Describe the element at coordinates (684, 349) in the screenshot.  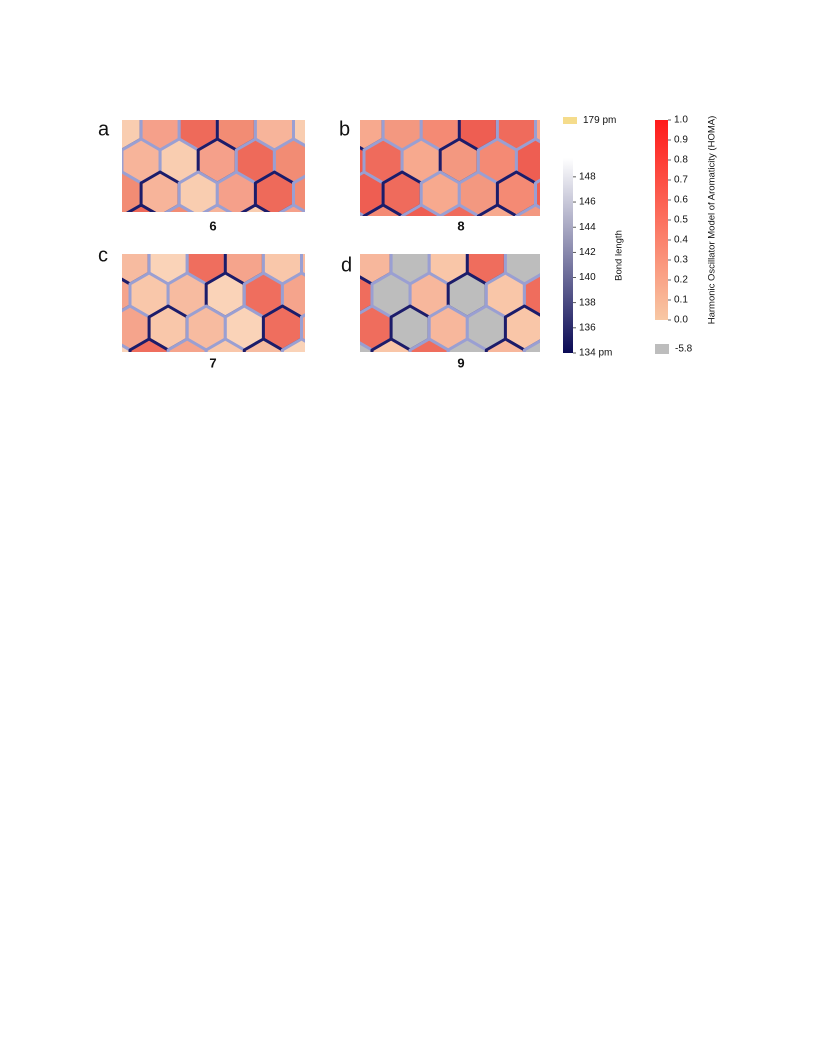
I see `special-label: -5.8` at that location.